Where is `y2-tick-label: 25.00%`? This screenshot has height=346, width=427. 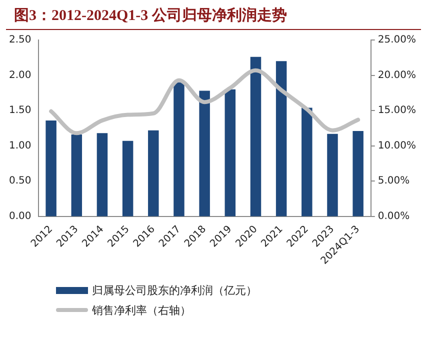
y2-tick-label: 25.00% is located at coordinates (397, 40).